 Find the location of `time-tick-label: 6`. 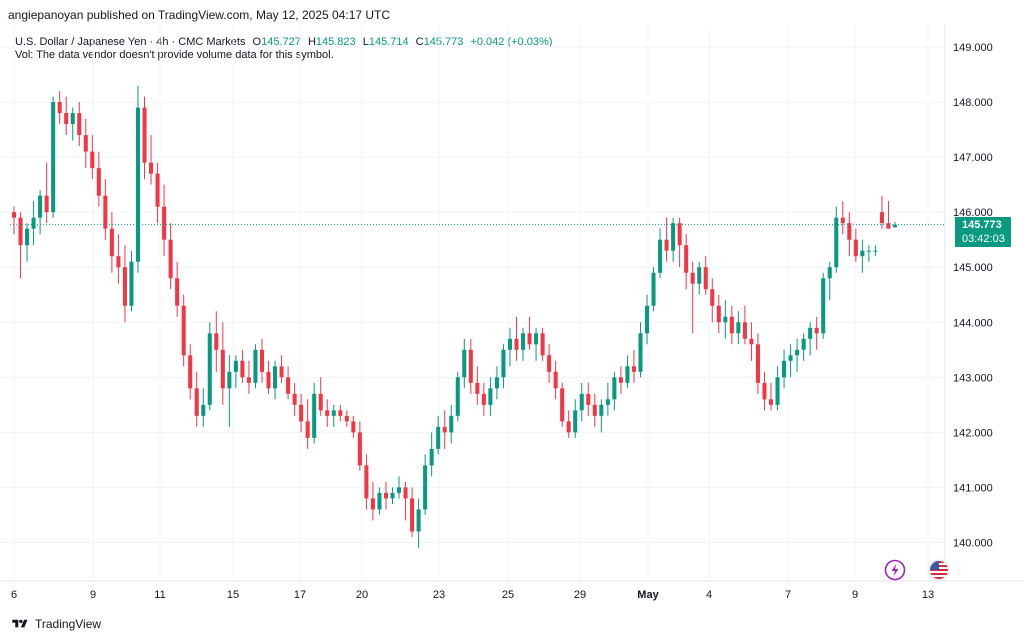

time-tick-label: 6 is located at coordinates (14, 595).